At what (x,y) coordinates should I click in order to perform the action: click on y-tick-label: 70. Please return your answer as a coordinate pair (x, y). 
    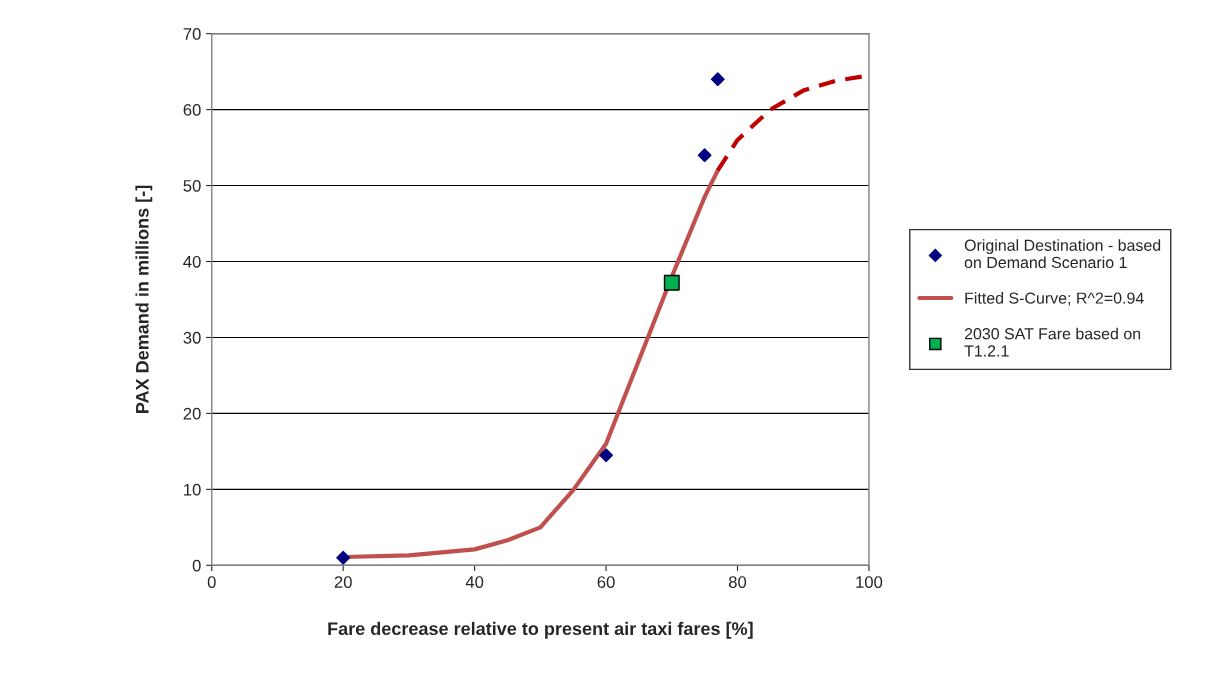
    Looking at the image, I should click on (192, 34).